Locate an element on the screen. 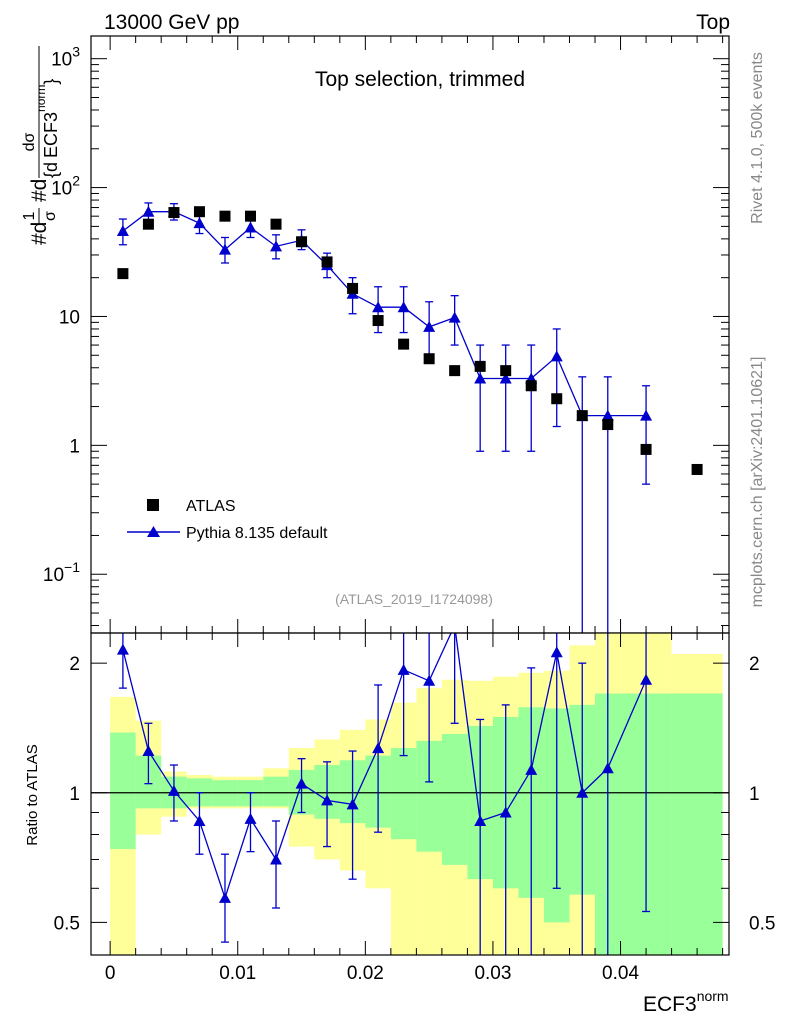 The image size is (786, 1024). x-tick-label: 0 is located at coordinates (110, 973).